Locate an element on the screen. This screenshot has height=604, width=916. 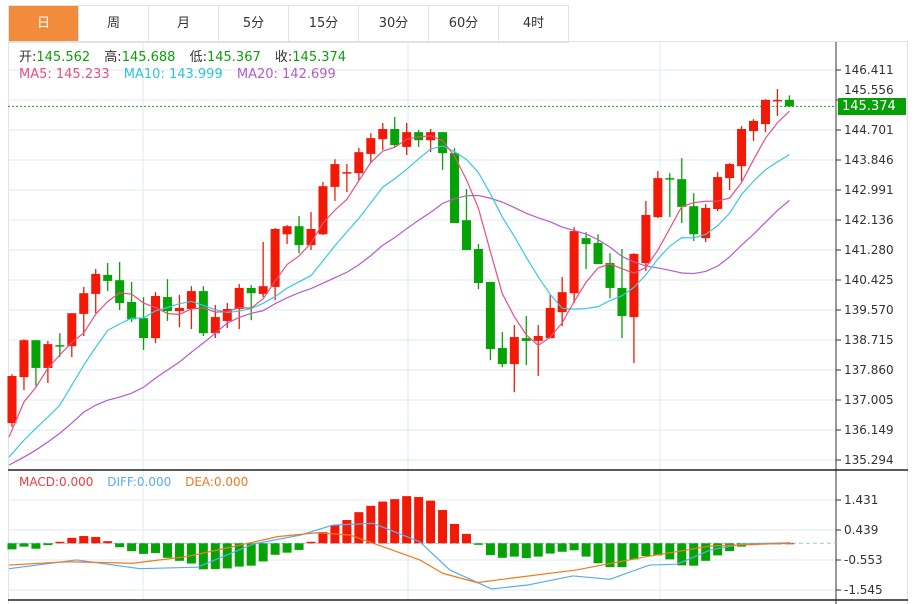
high-value: 145.688 is located at coordinates (148, 57).